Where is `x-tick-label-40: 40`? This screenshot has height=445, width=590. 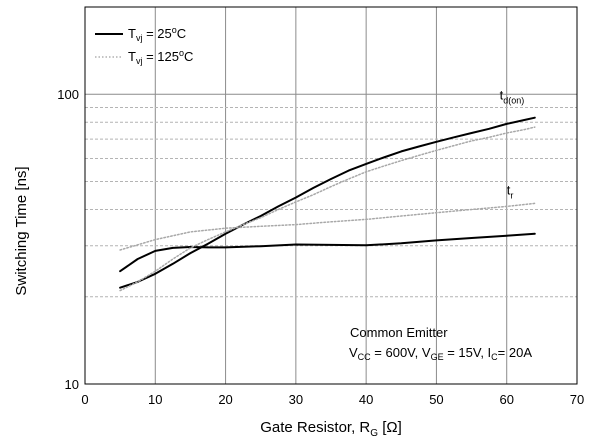
x-tick-label-40: 40 is located at coordinates (366, 399).